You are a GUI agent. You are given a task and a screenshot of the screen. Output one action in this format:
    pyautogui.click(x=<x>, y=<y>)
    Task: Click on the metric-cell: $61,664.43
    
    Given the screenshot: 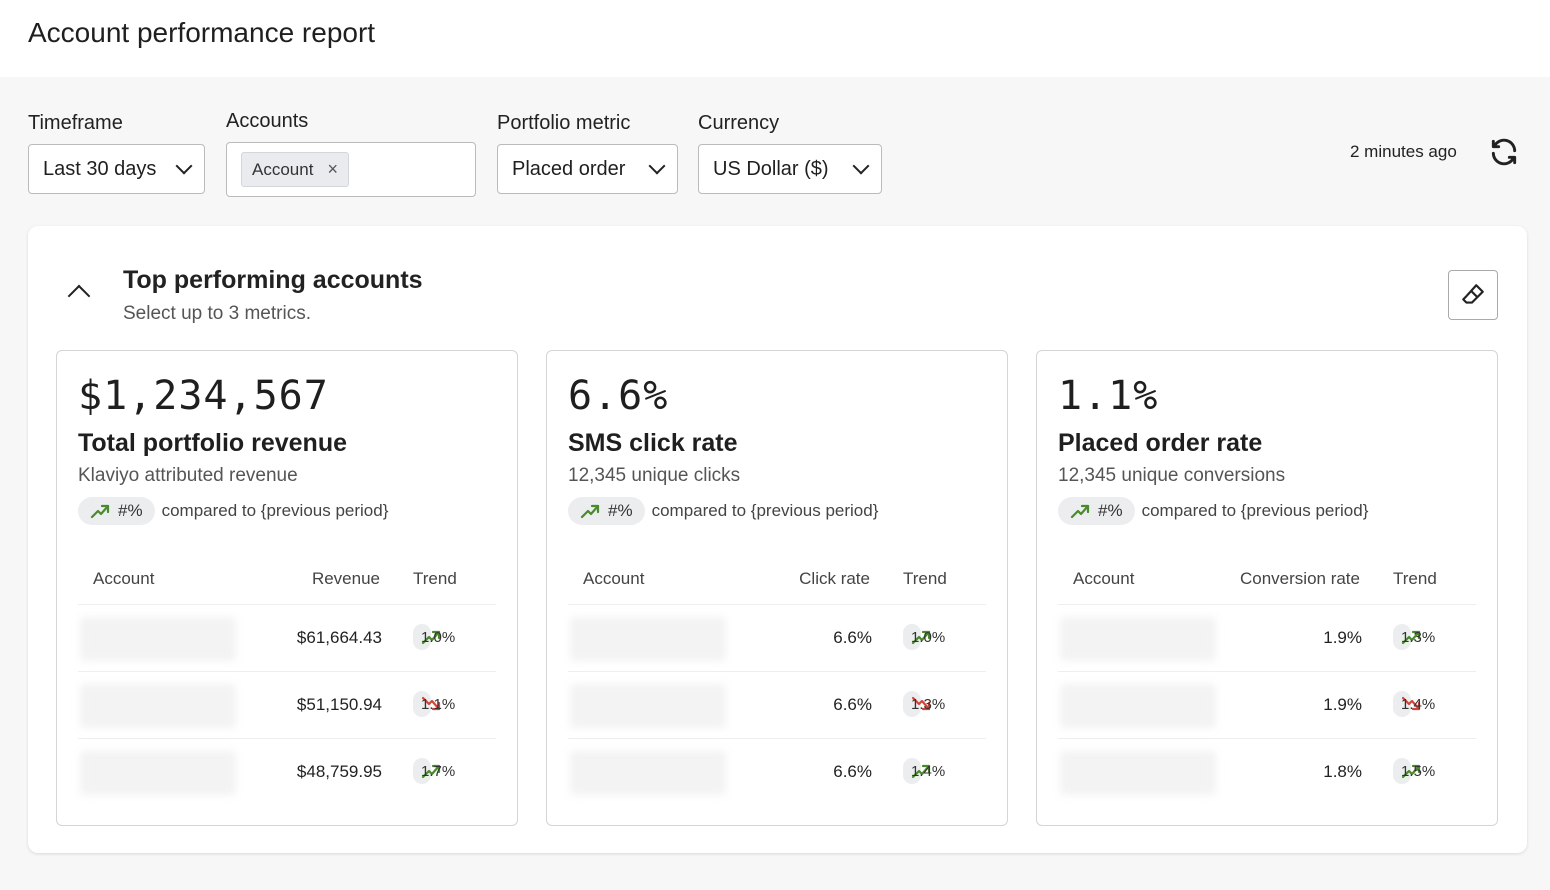 What is the action you would take?
    pyautogui.click(x=339, y=637)
    